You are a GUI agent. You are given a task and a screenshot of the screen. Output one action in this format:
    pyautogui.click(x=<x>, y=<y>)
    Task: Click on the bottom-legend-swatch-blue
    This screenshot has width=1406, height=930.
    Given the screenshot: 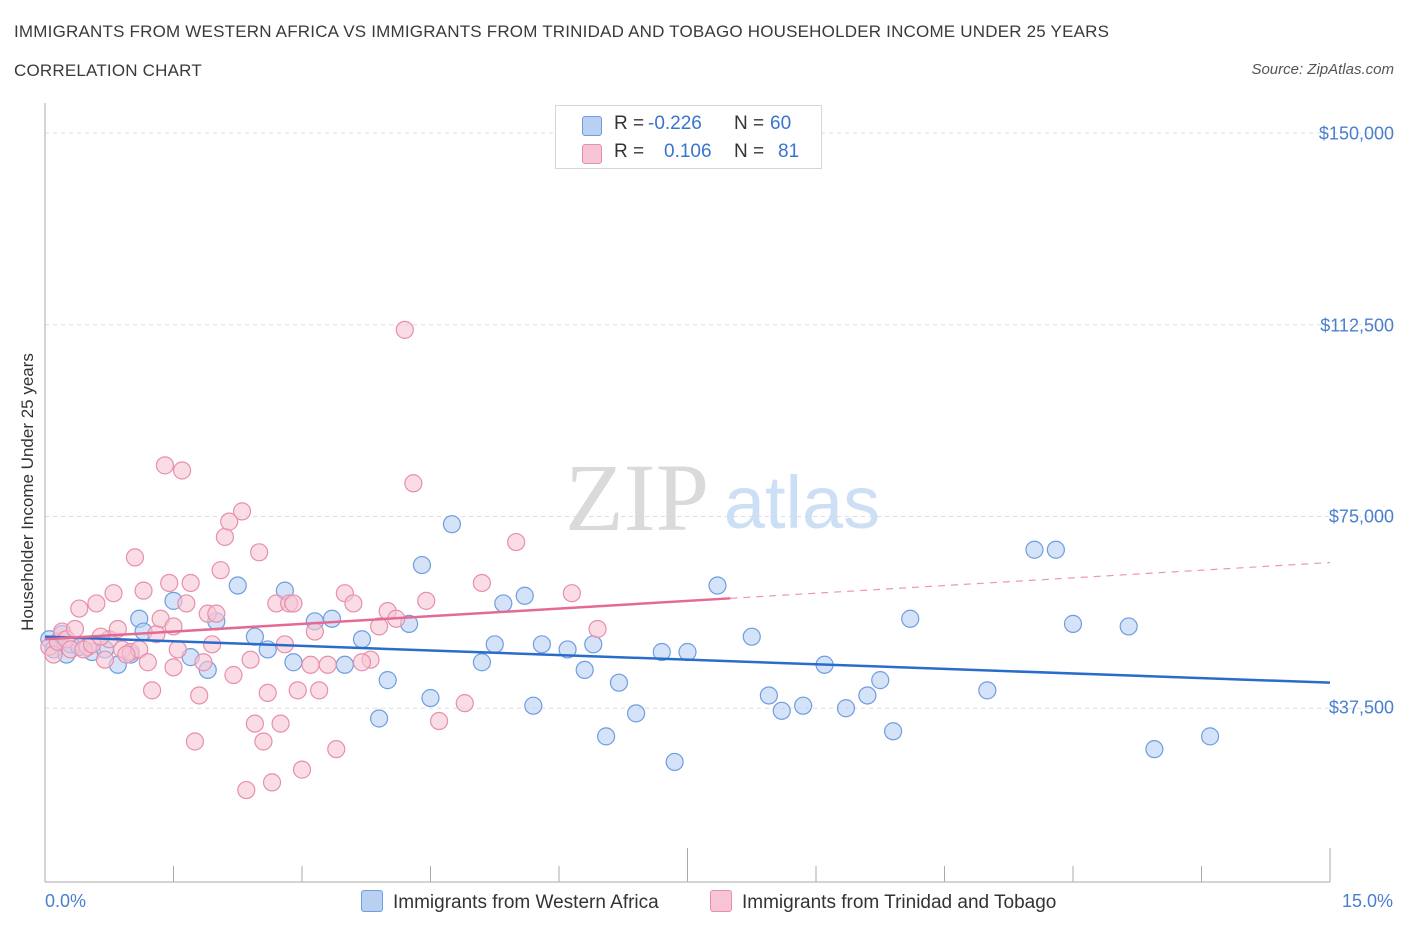 What is the action you would take?
    pyautogui.click(x=372, y=901)
    